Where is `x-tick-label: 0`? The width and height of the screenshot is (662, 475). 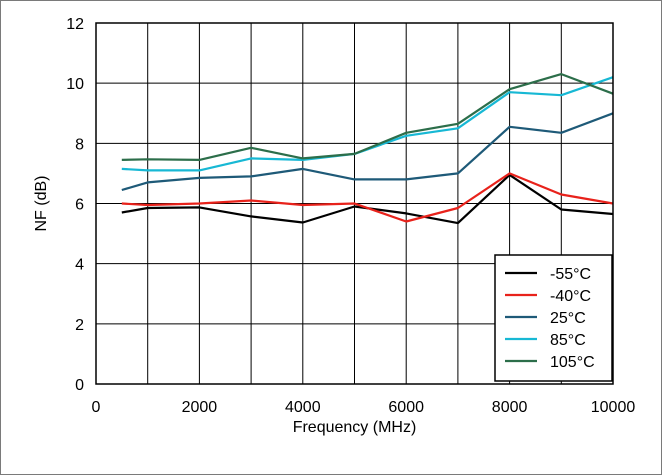 x-tick-label: 0 is located at coordinates (96, 407).